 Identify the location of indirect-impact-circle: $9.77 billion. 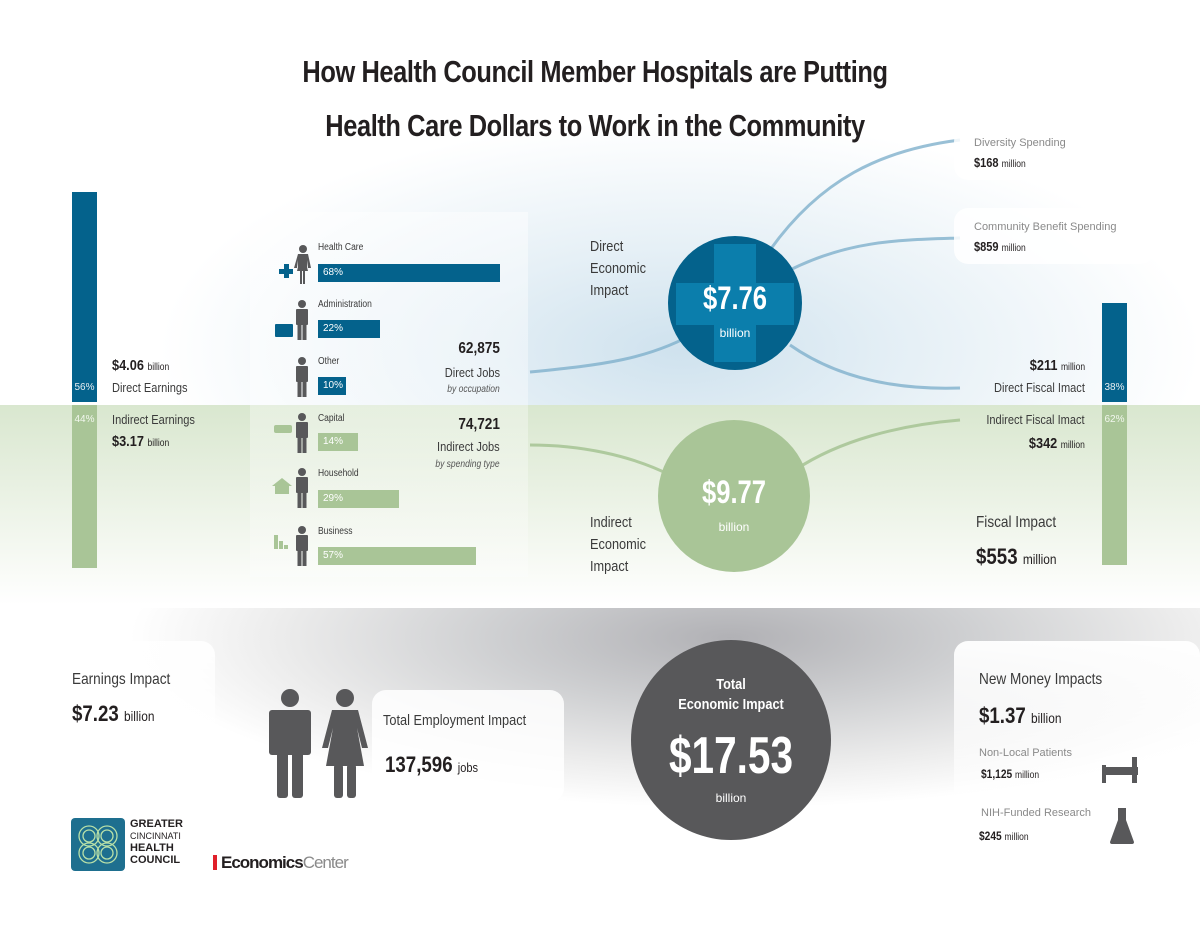
(734, 496).